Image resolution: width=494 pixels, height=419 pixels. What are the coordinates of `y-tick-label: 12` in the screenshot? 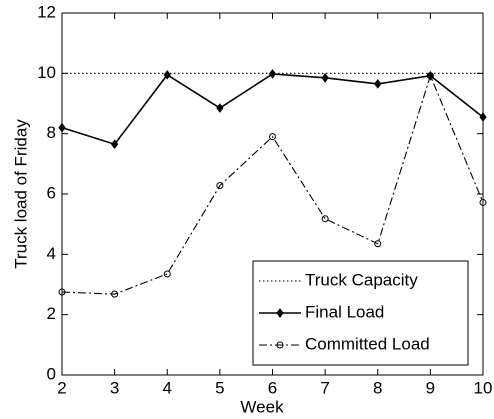 It's located at (46, 11).